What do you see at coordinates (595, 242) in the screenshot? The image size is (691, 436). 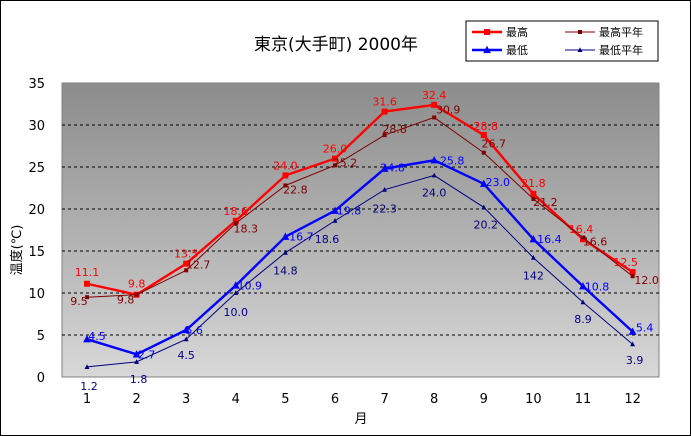 I see `data-label: 16.6` at bounding box center [595, 242].